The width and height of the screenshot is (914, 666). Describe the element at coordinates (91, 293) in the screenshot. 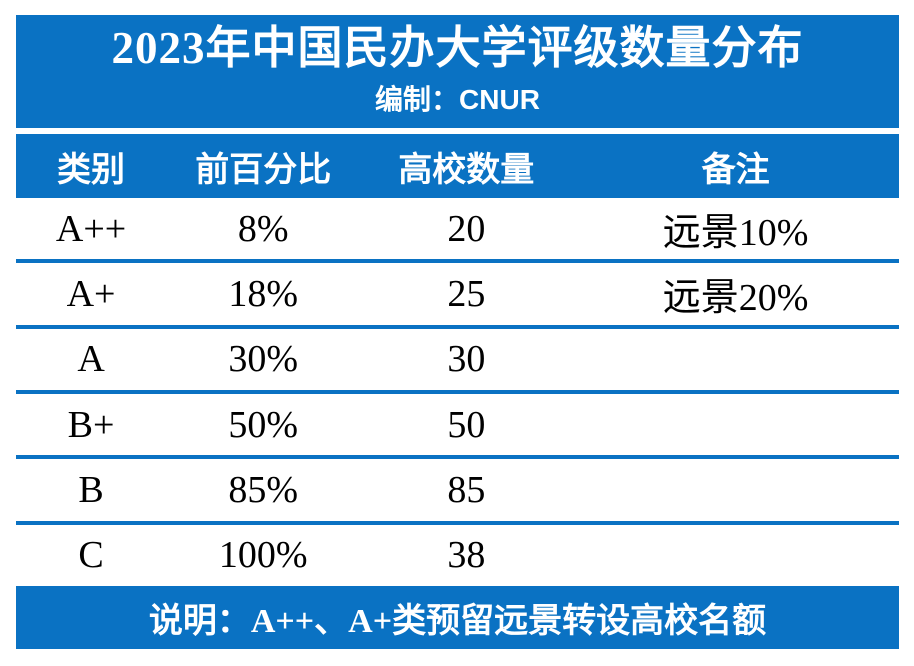

I see `table-cell-category: A+` at that location.